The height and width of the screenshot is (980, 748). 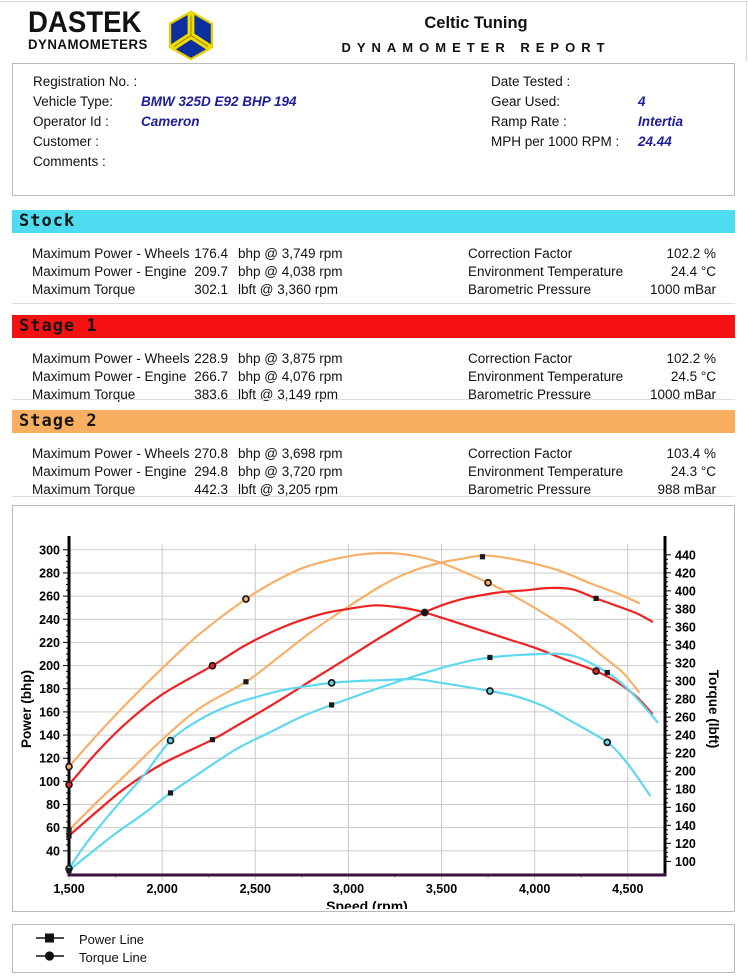 I want to click on dastek-cube-icon, so click(x=191, y=37).